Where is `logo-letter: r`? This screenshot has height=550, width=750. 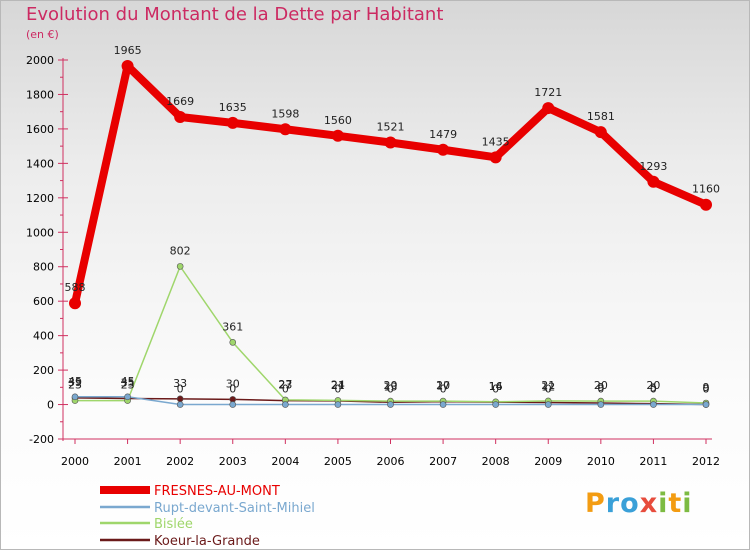 logo-letter: r is located at coordinates (613, 503).